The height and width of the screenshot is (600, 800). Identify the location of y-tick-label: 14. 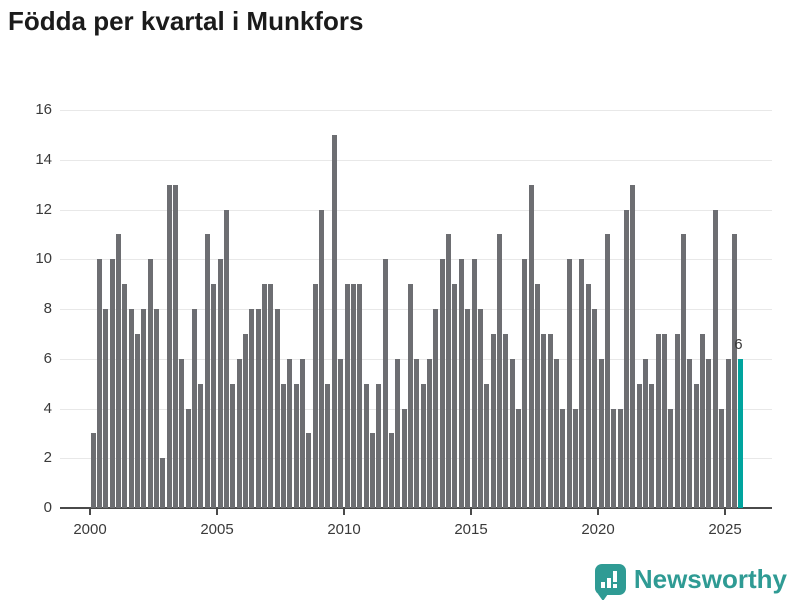
(43, 159).